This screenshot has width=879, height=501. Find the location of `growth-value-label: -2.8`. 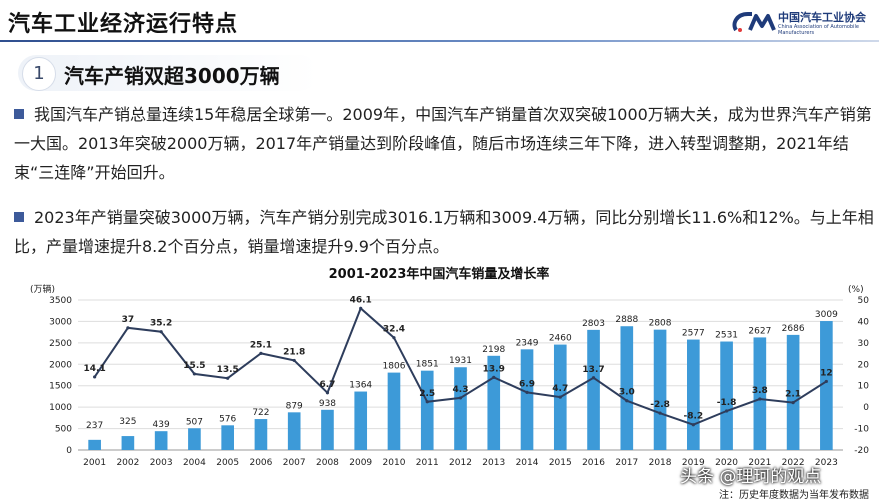

growth-value-label: -2.8 is located at coordinates (660, 405).